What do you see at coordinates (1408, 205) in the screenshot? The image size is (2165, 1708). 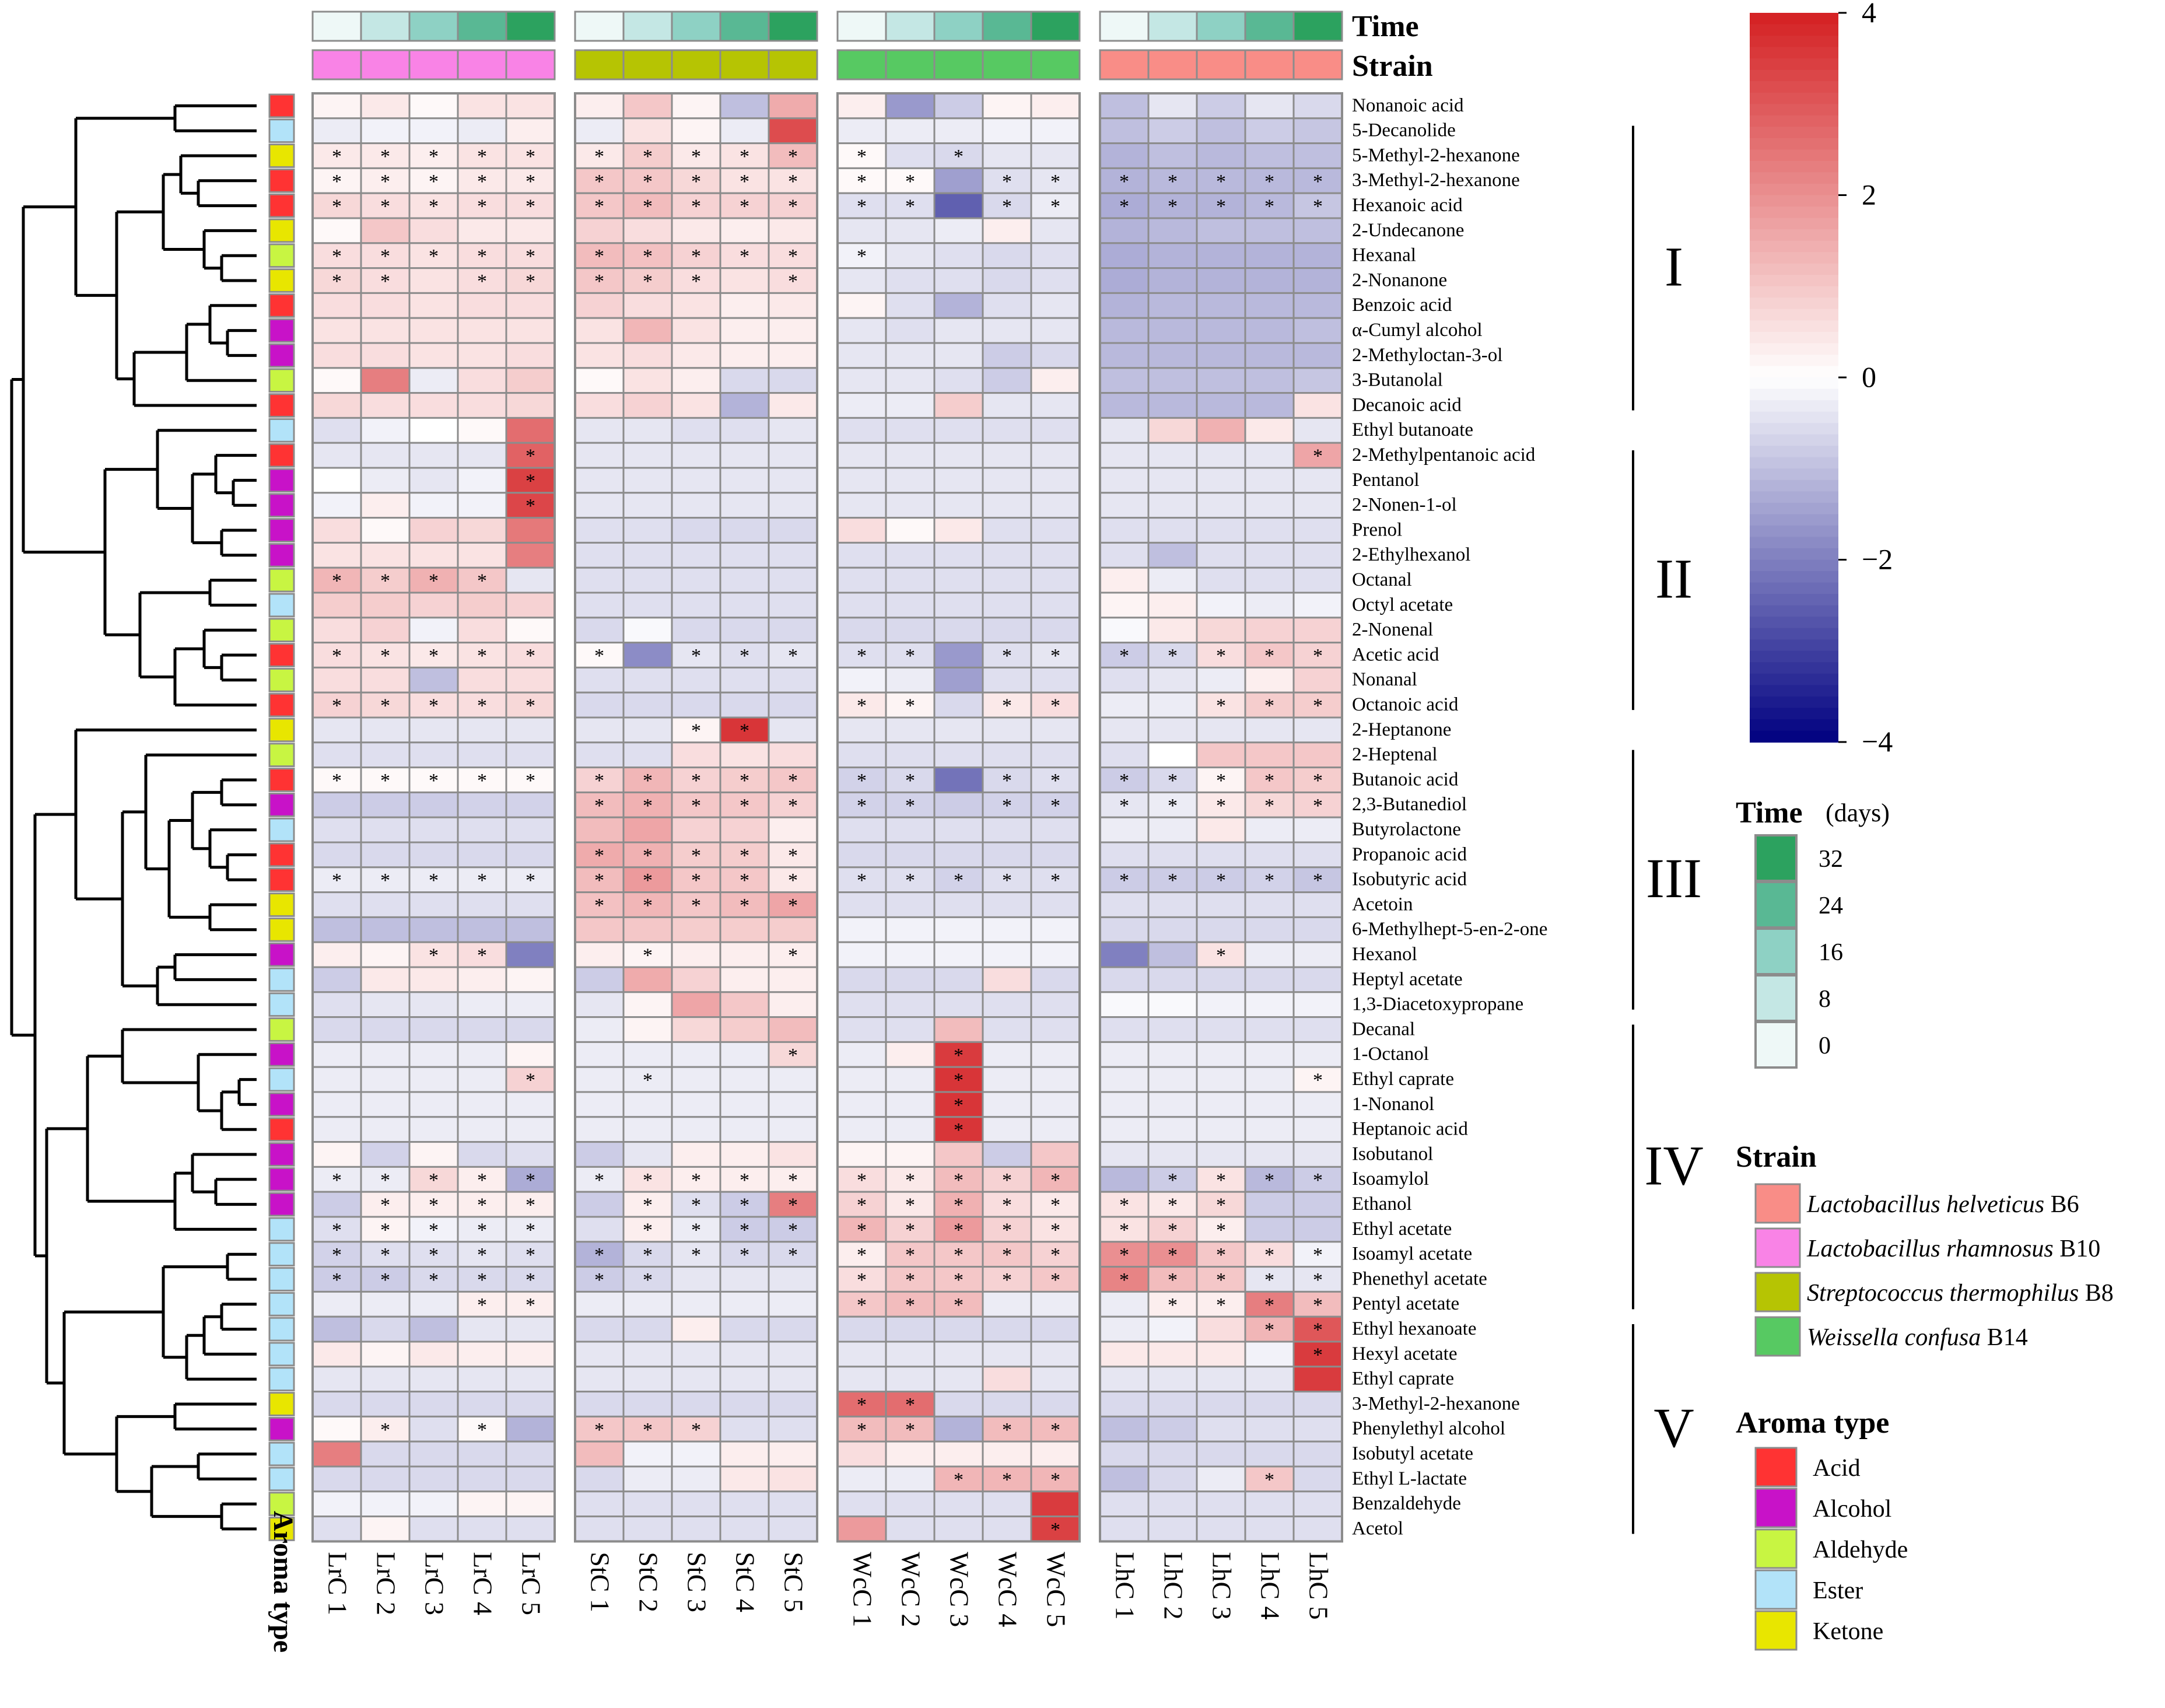 I see `row-label: Hexanoic acid` at bounding box center [1408, 205].